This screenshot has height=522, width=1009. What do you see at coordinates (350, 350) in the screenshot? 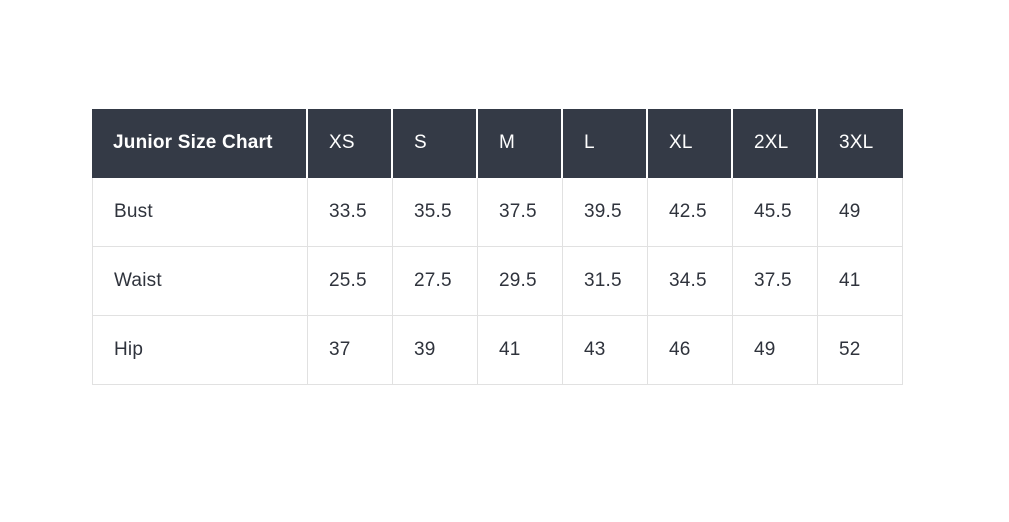
I see `cell-hip-xs: 37` at bounding box center [350, 350].